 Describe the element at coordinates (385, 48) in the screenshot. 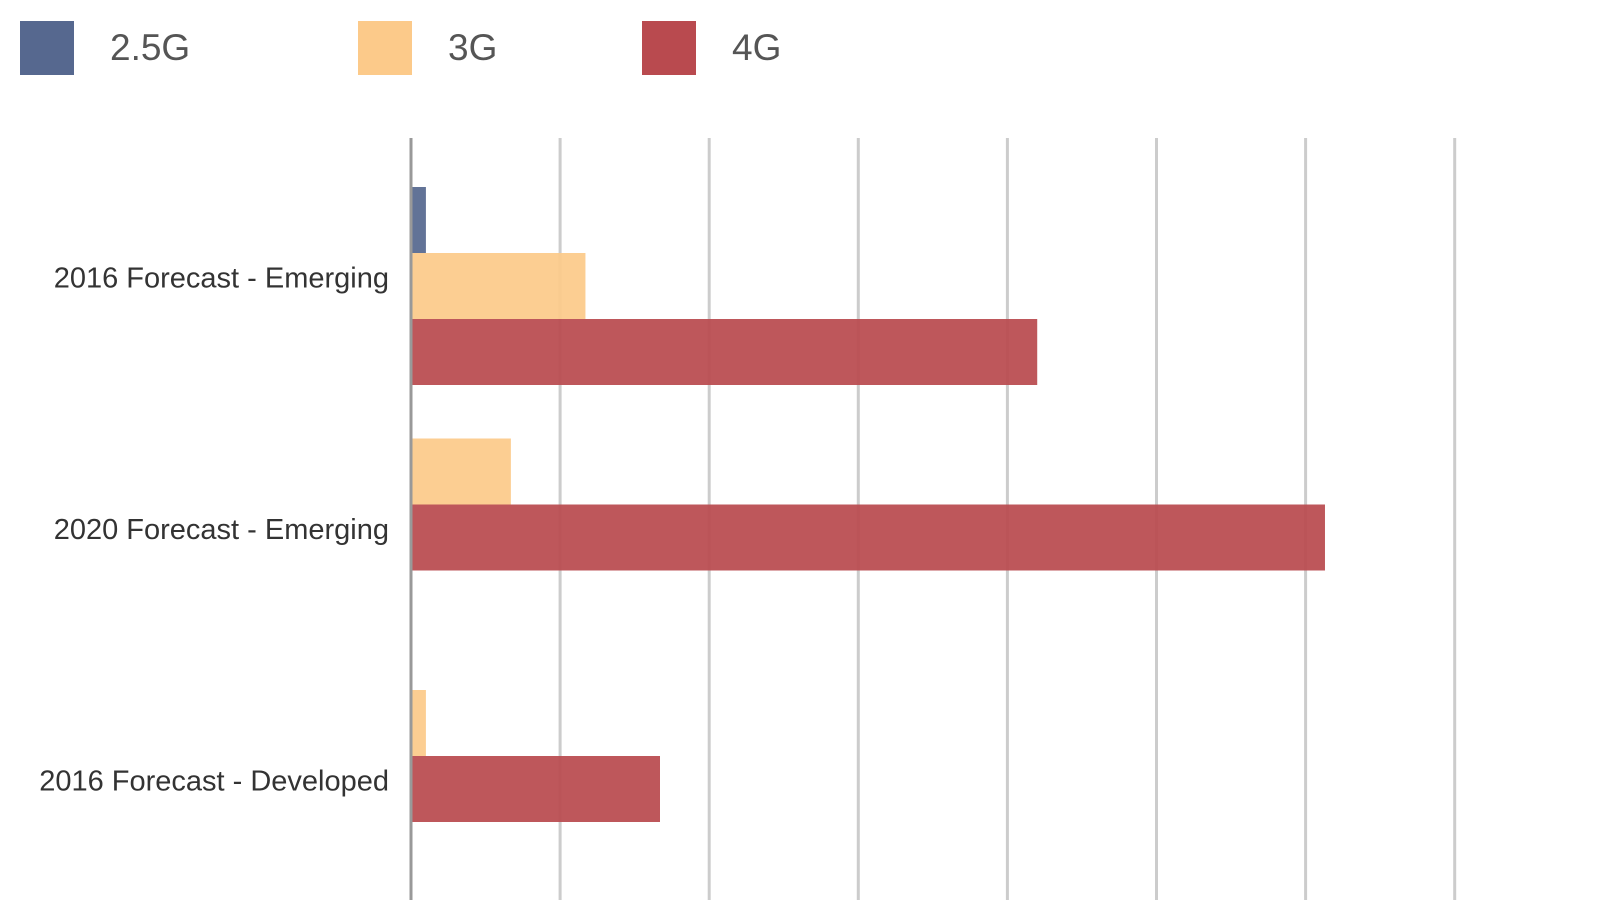

I see `legend-swatch-3g` at that location.